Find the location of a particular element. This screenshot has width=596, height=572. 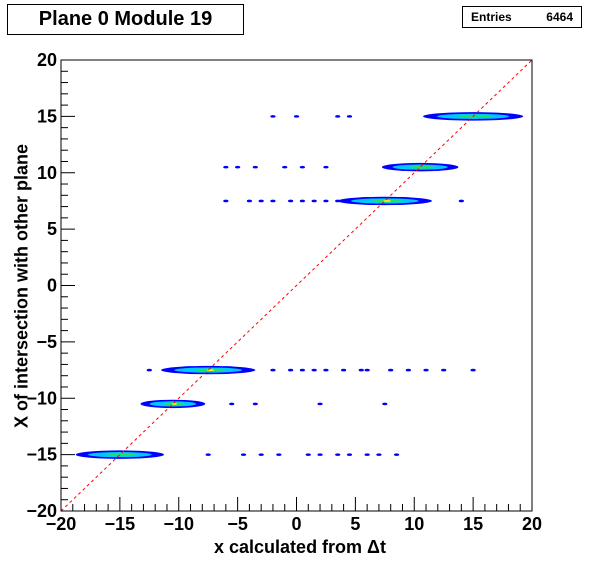

y-tick-label: 5 is located at coordinates (52, 229).